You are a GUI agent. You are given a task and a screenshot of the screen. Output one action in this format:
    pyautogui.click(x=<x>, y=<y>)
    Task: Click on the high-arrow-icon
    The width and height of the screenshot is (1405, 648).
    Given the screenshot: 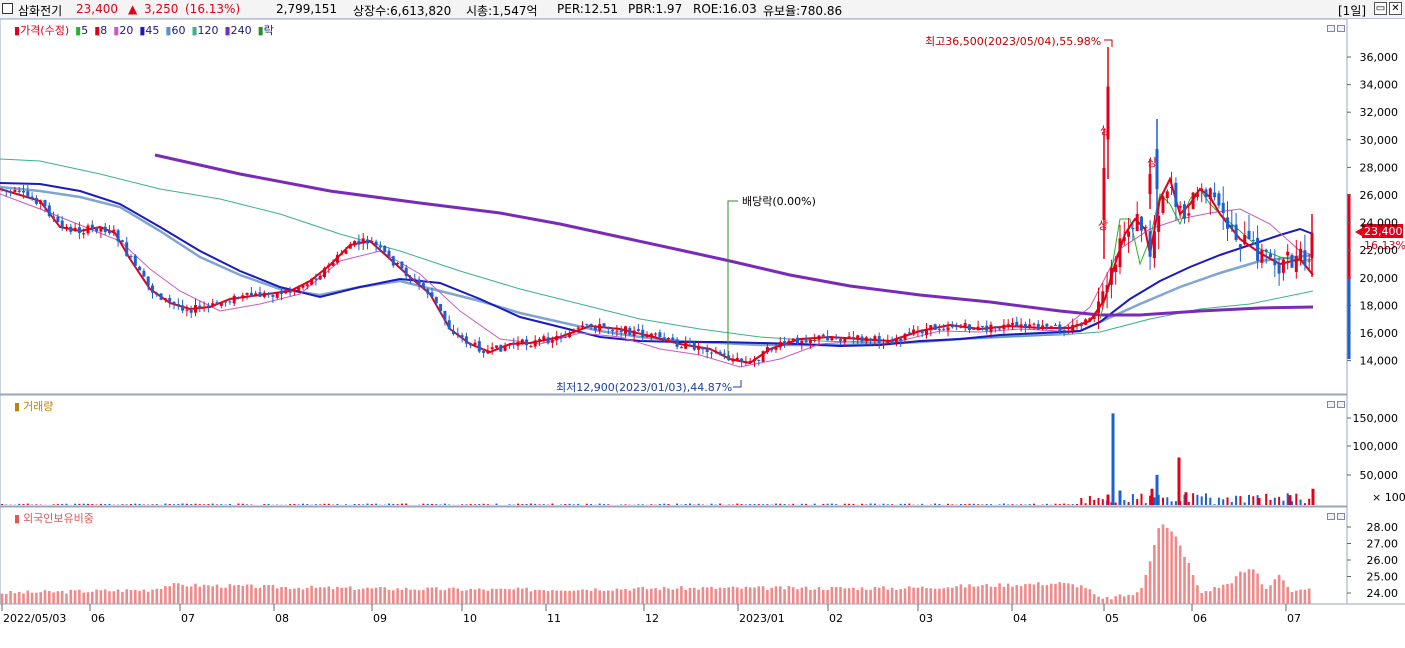 What is the action you would take?
    pyautogui.click(x=1108, y=43)
    